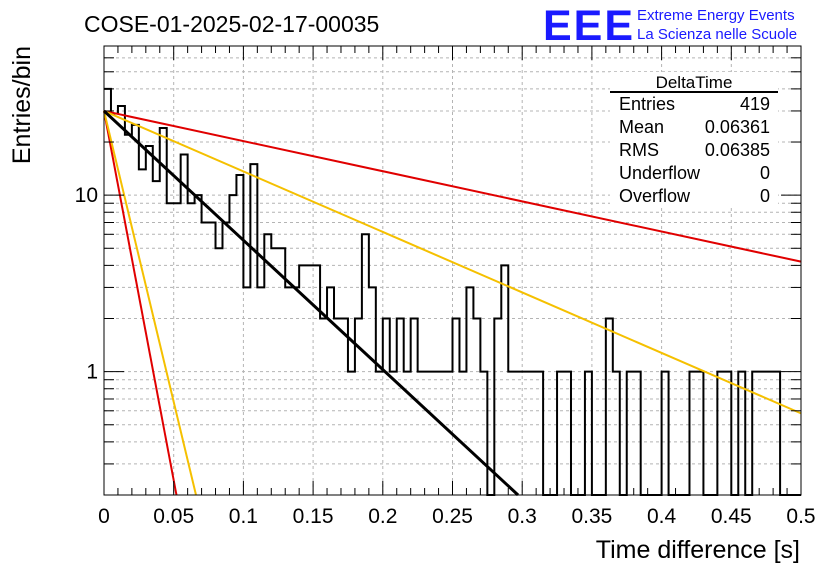 The image size is (836, 577). What do you see at coordinates (655, 196) in the screenshot?
I see `stats-label: Overflow` at bounding box center [655, 196].